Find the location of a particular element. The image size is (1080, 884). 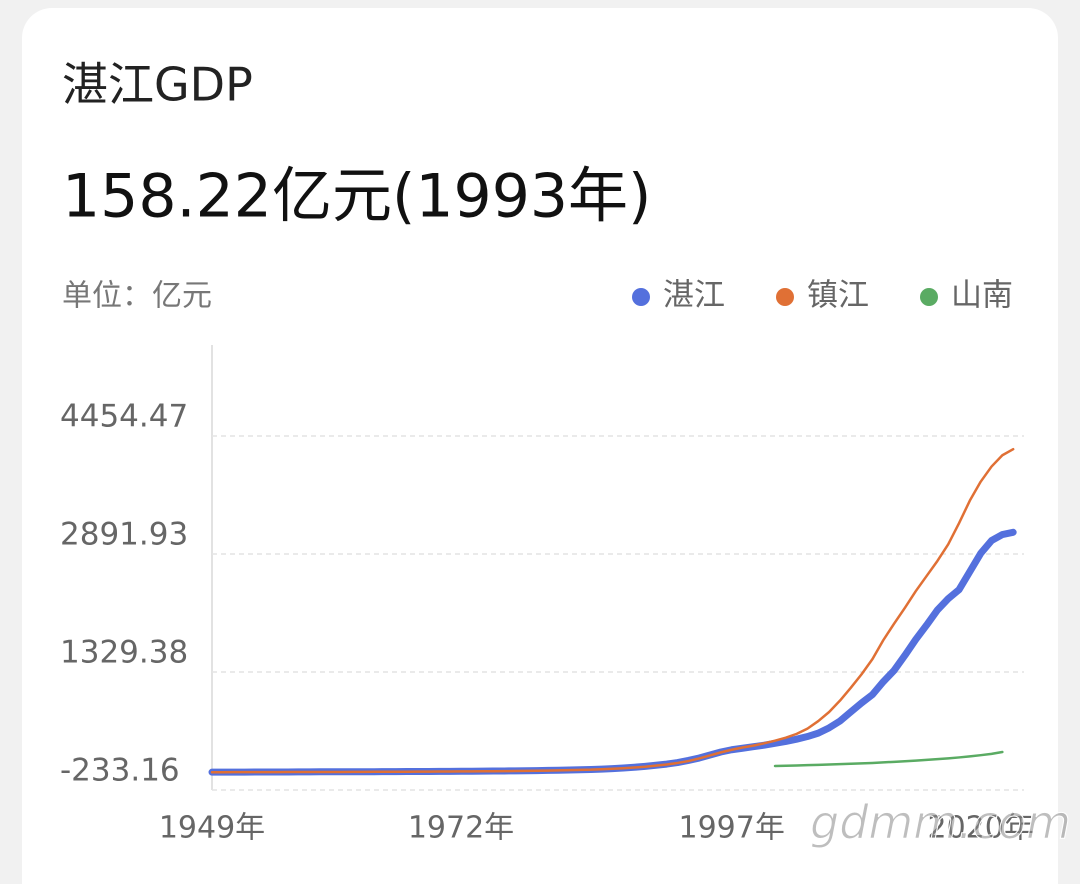

x-tick-label: 1949年 is located at coordinates (212, 828).